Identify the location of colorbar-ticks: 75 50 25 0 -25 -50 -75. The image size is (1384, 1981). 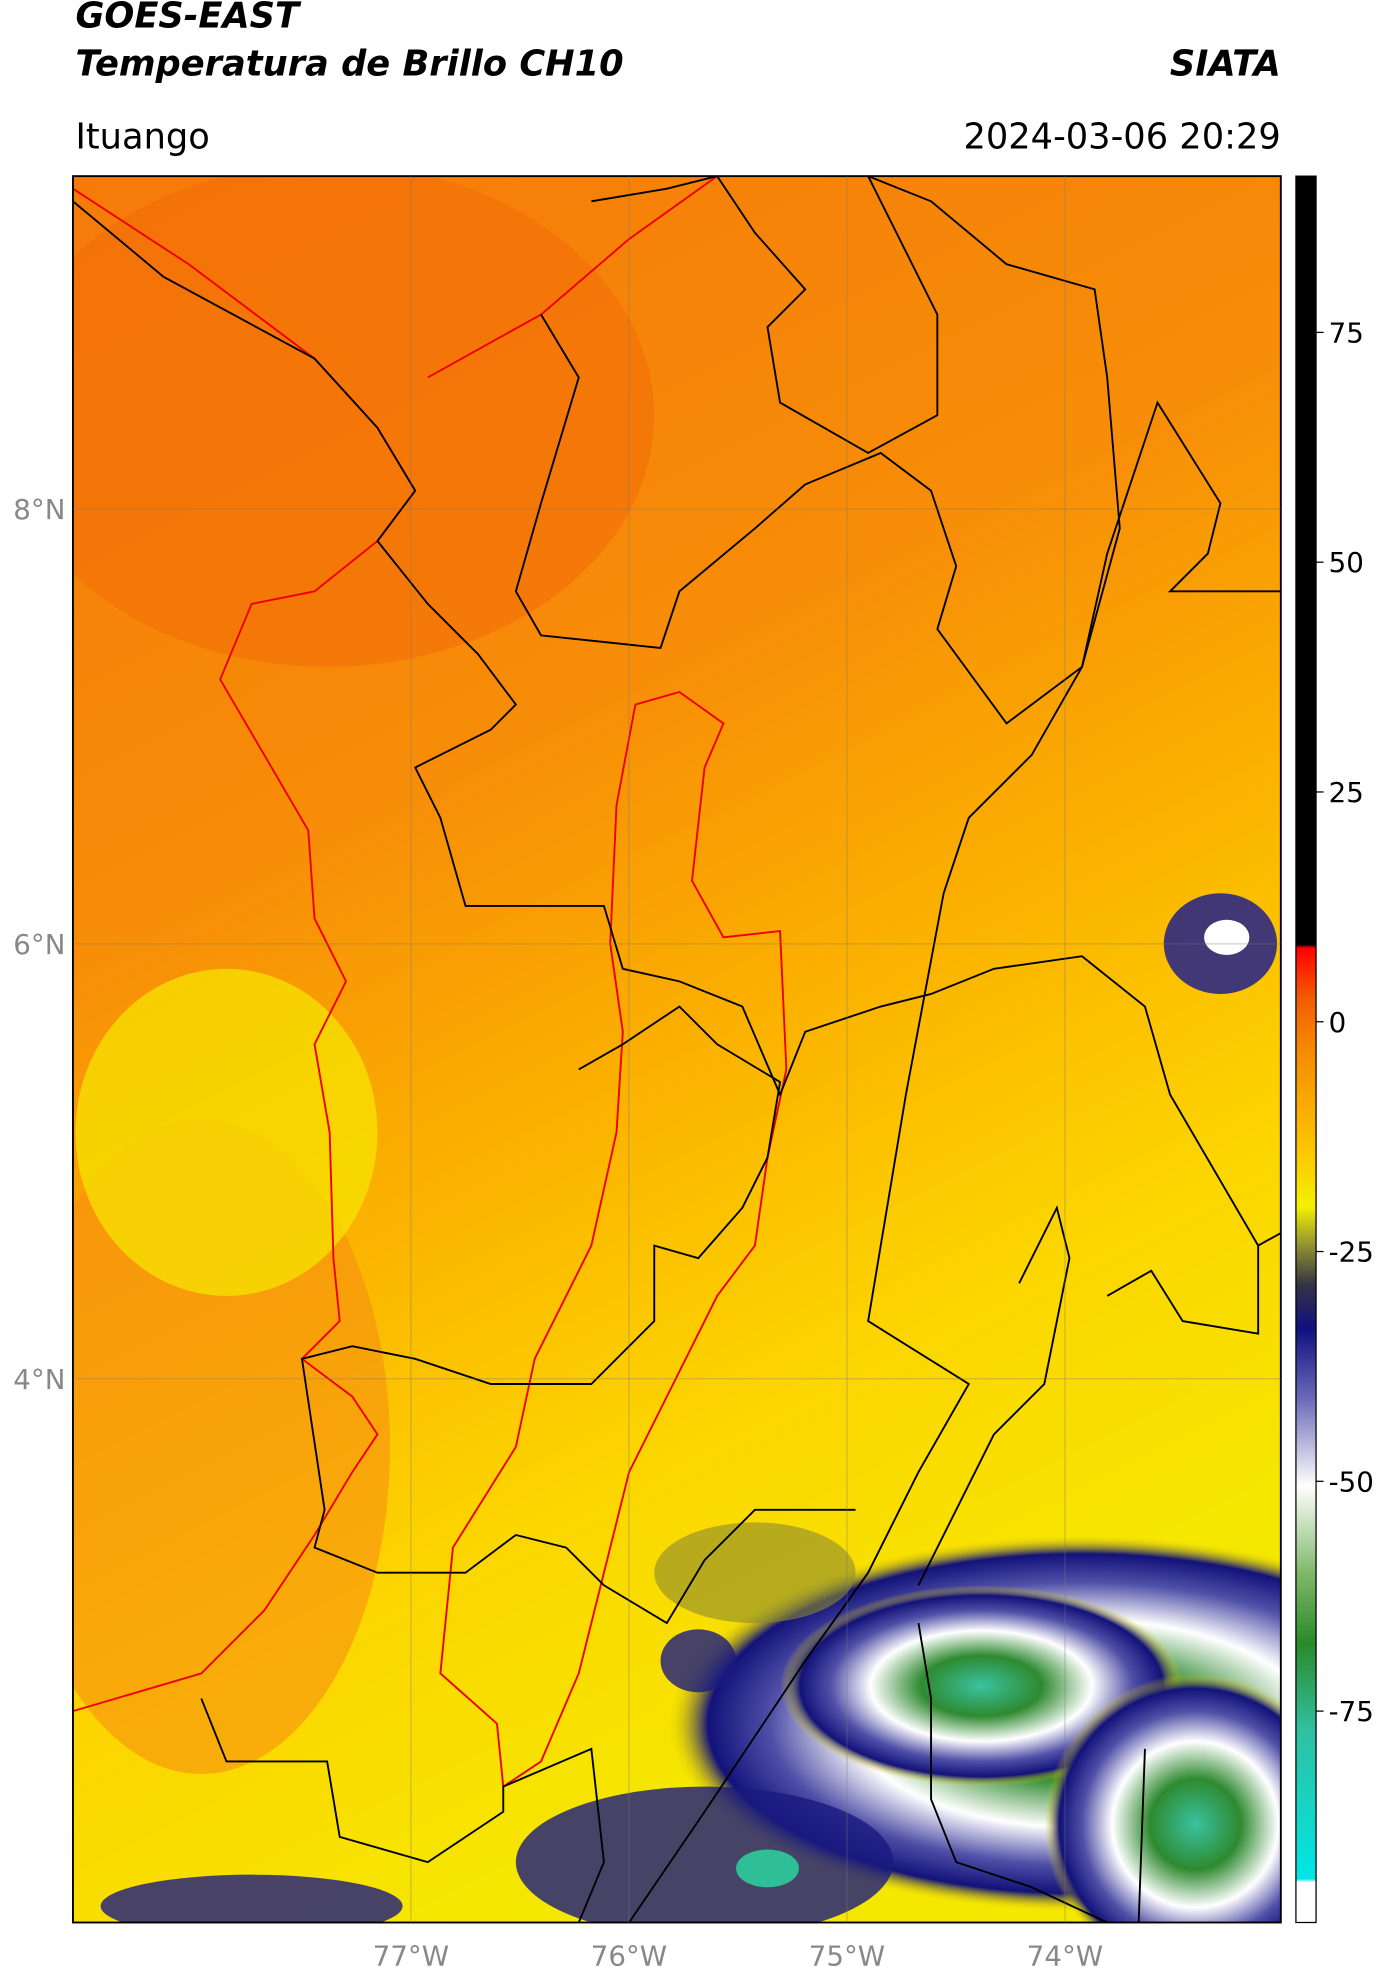
(1345, 1022).